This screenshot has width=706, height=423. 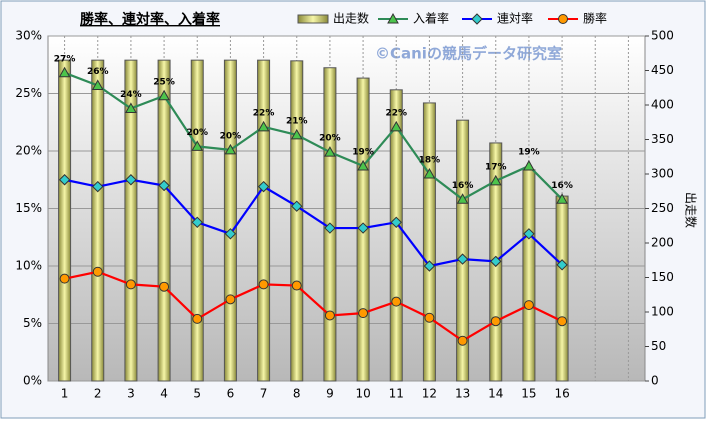 I want to click on y2-tick-label: 500, so click(x=662, y=36).